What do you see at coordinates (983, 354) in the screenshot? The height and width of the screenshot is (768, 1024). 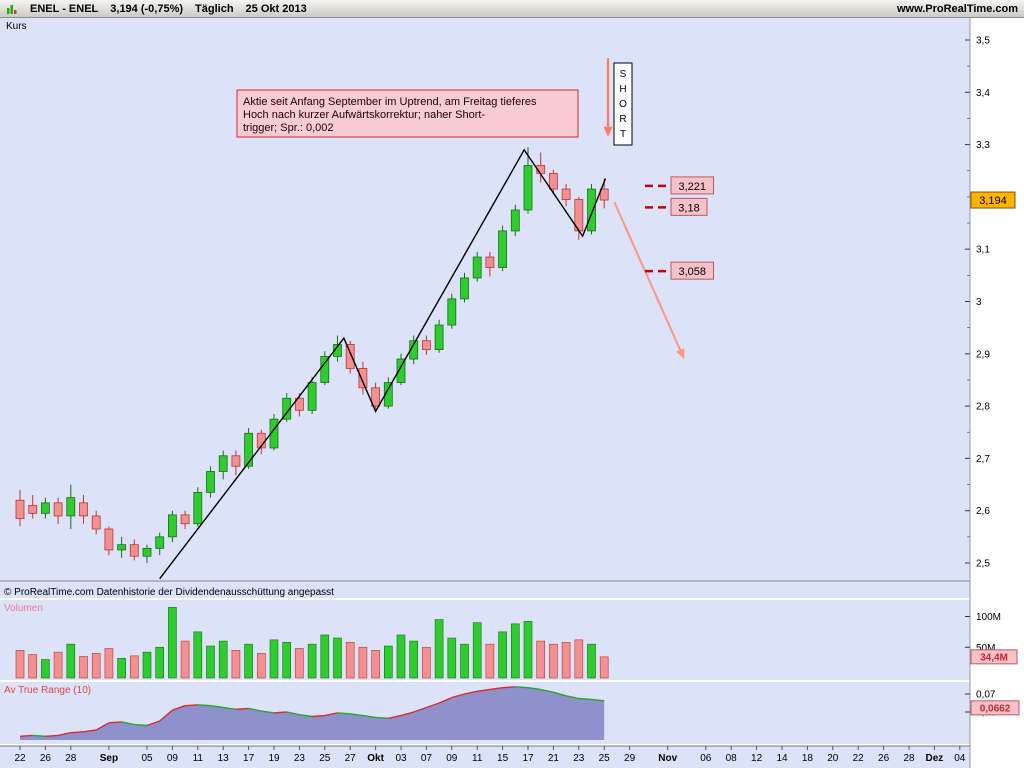 I see `y-axis-label: 2,9` at bounding box center [983, 354].